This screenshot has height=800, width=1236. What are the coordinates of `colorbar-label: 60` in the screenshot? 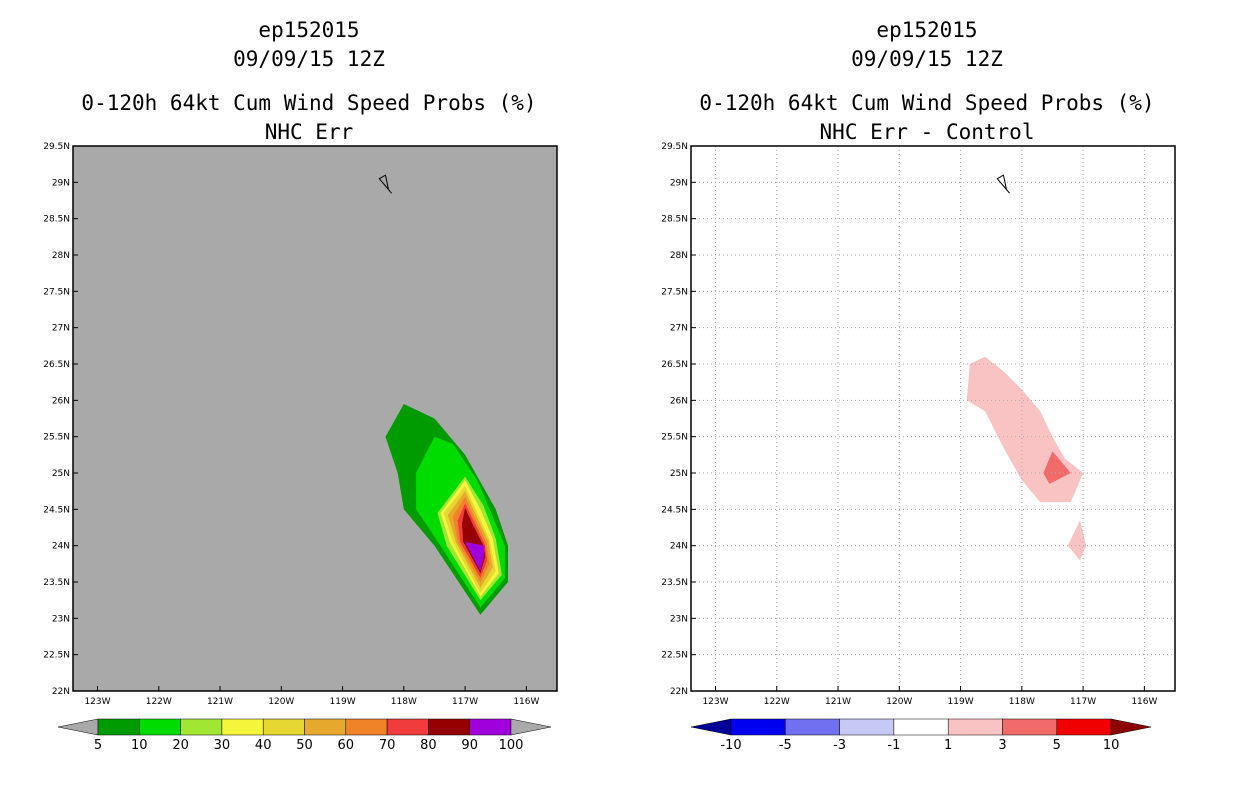 It's located at (346, 745).